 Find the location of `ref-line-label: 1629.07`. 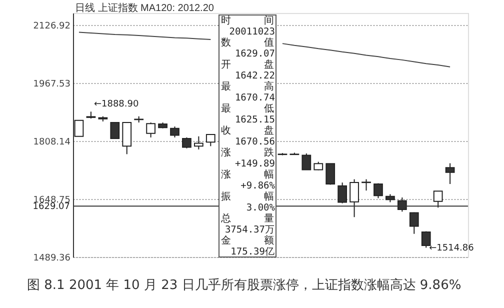

ref-line-label: 1629.07 is located at coordinates (51, 207).